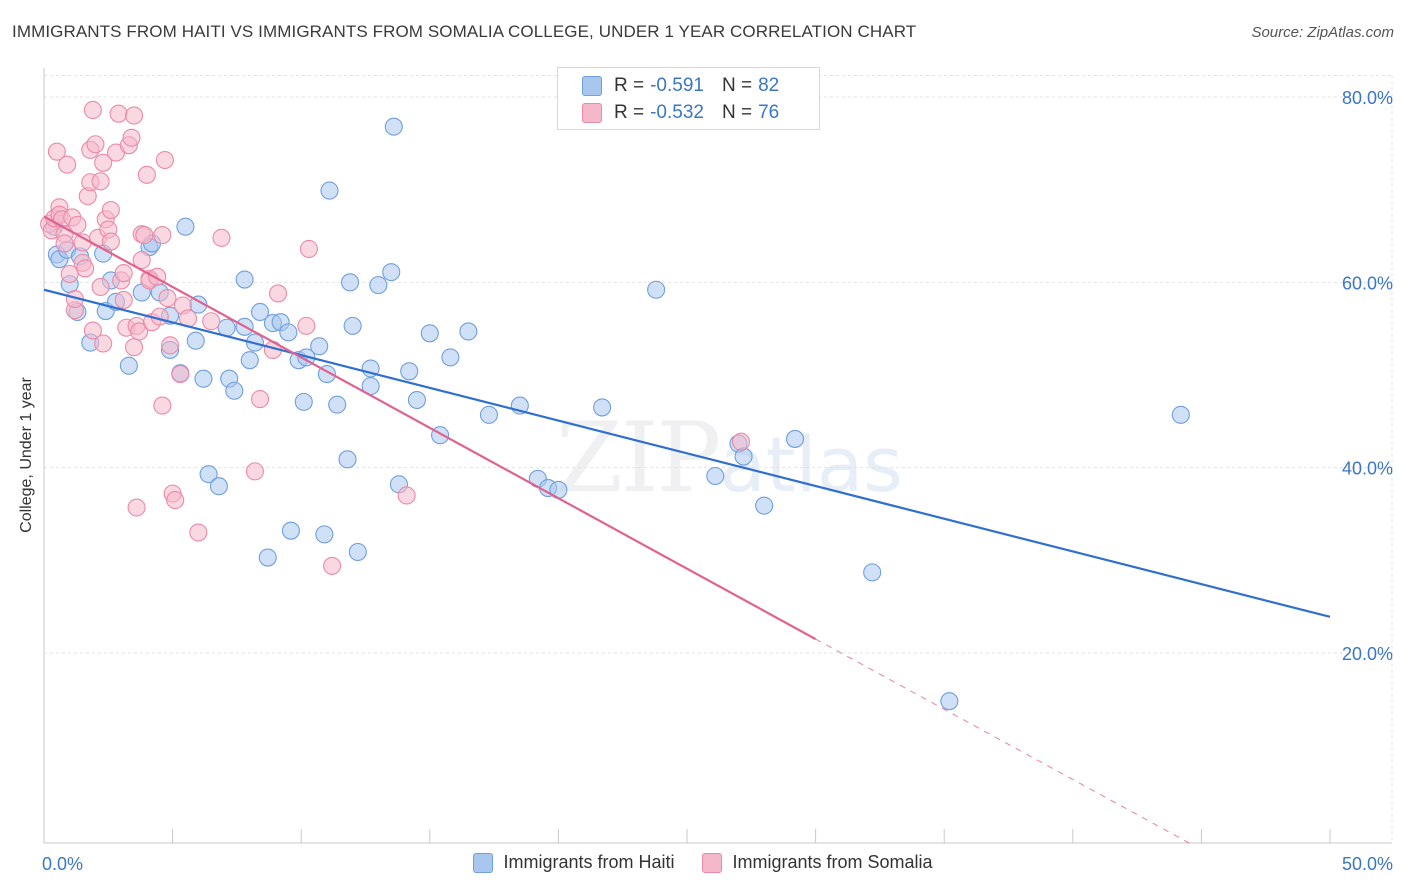 Image resolution: width=1406 pixels, height=892 pixels. I want to click on series-legend-somalia: Immigrants from Somalia, so click(817, 862).